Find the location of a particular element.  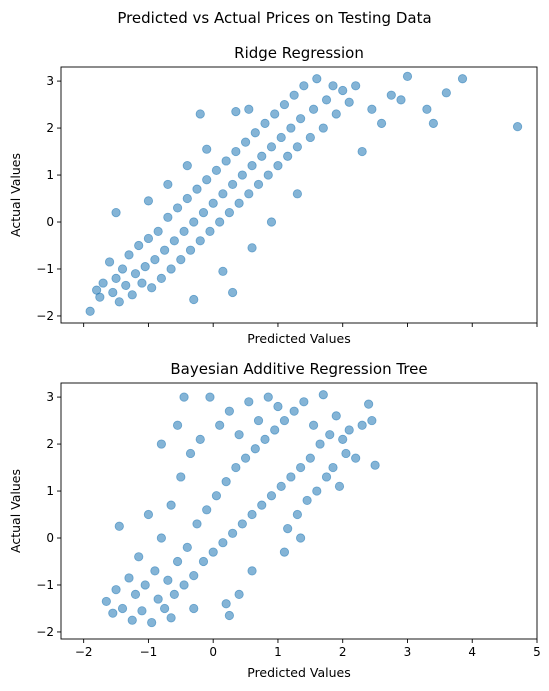

chart-1-ytick-label: 2 is located at coordinates (50, 444).